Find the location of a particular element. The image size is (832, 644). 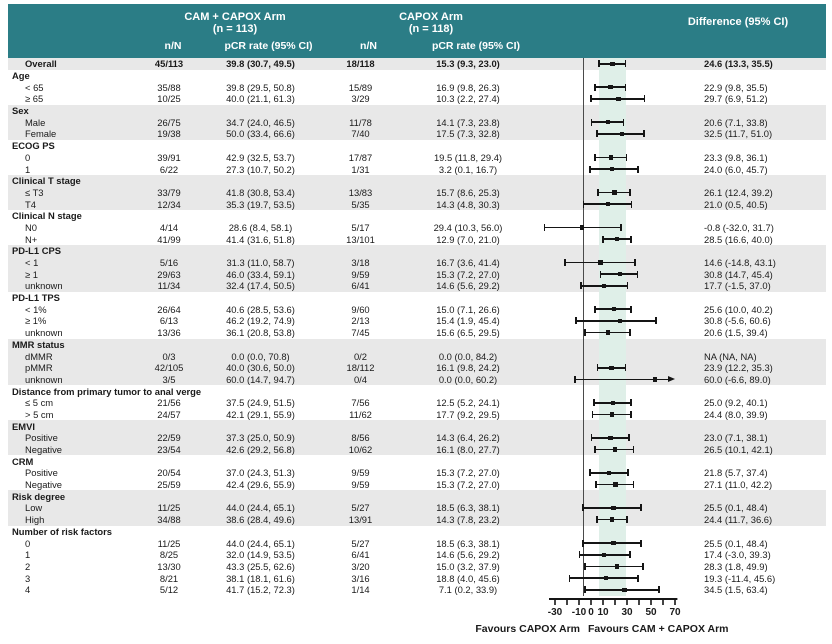

arm2-pcr-value: 15.3 (7.2, 27.0) is located at coordinates (468, 473).